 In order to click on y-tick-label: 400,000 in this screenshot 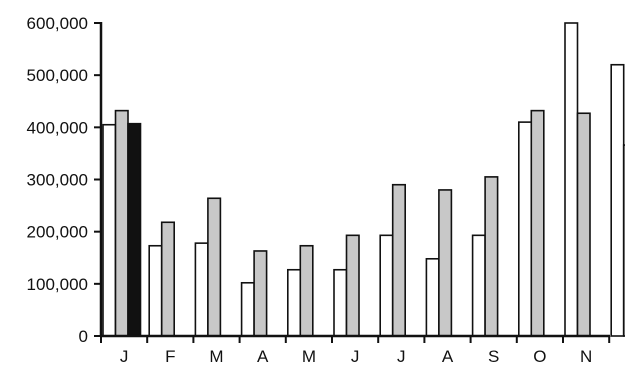, I will do `click(57, 127)`.